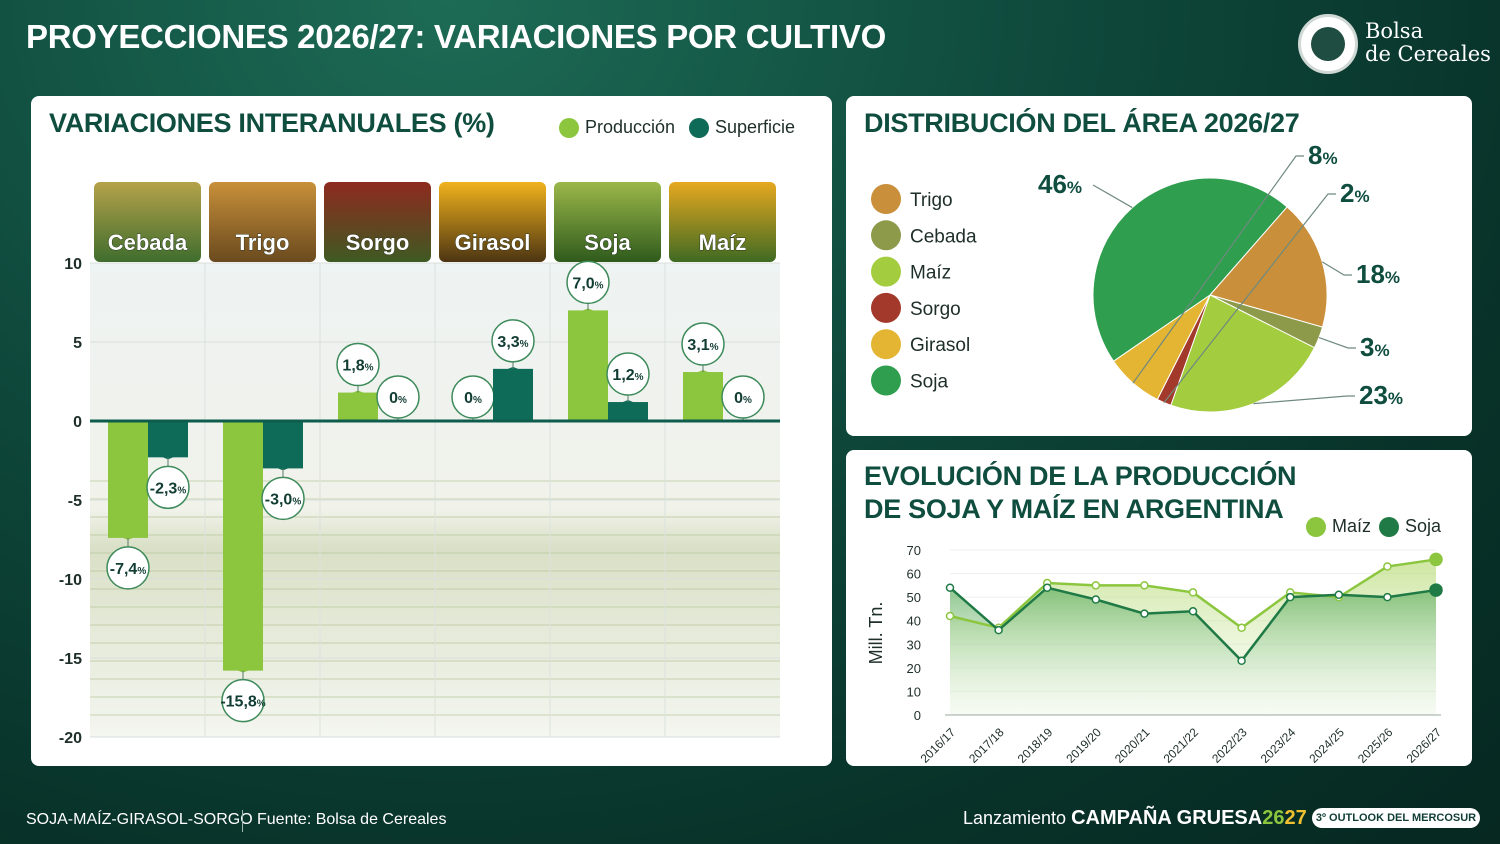 This screenshot has width=1500, height=844. What do you see at coordinates (587, 283) in the screenshot?
I see `bar-data-label-produccion-soja: 7,0%` at bounding box center [587, 283].